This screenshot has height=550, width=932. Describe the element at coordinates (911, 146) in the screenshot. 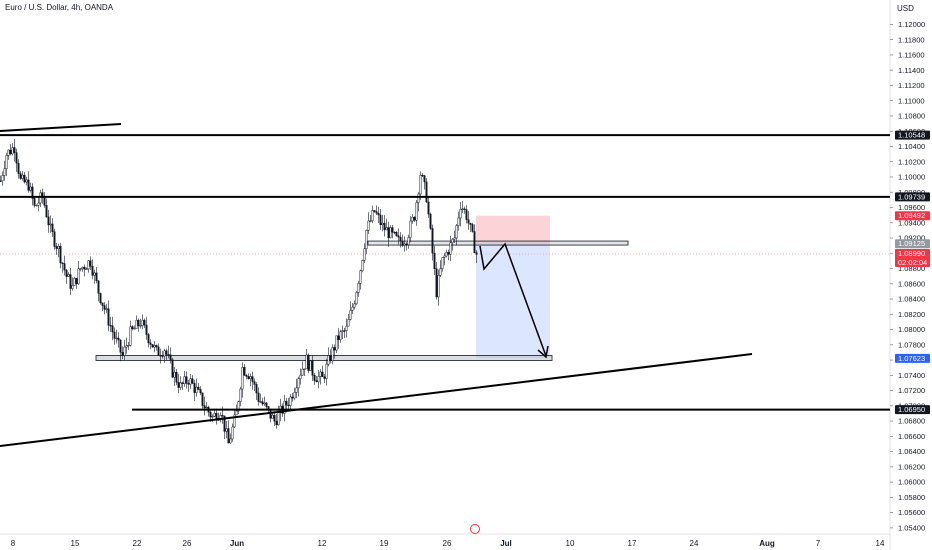

I see `price-tick-label: 1.10400` at that location.